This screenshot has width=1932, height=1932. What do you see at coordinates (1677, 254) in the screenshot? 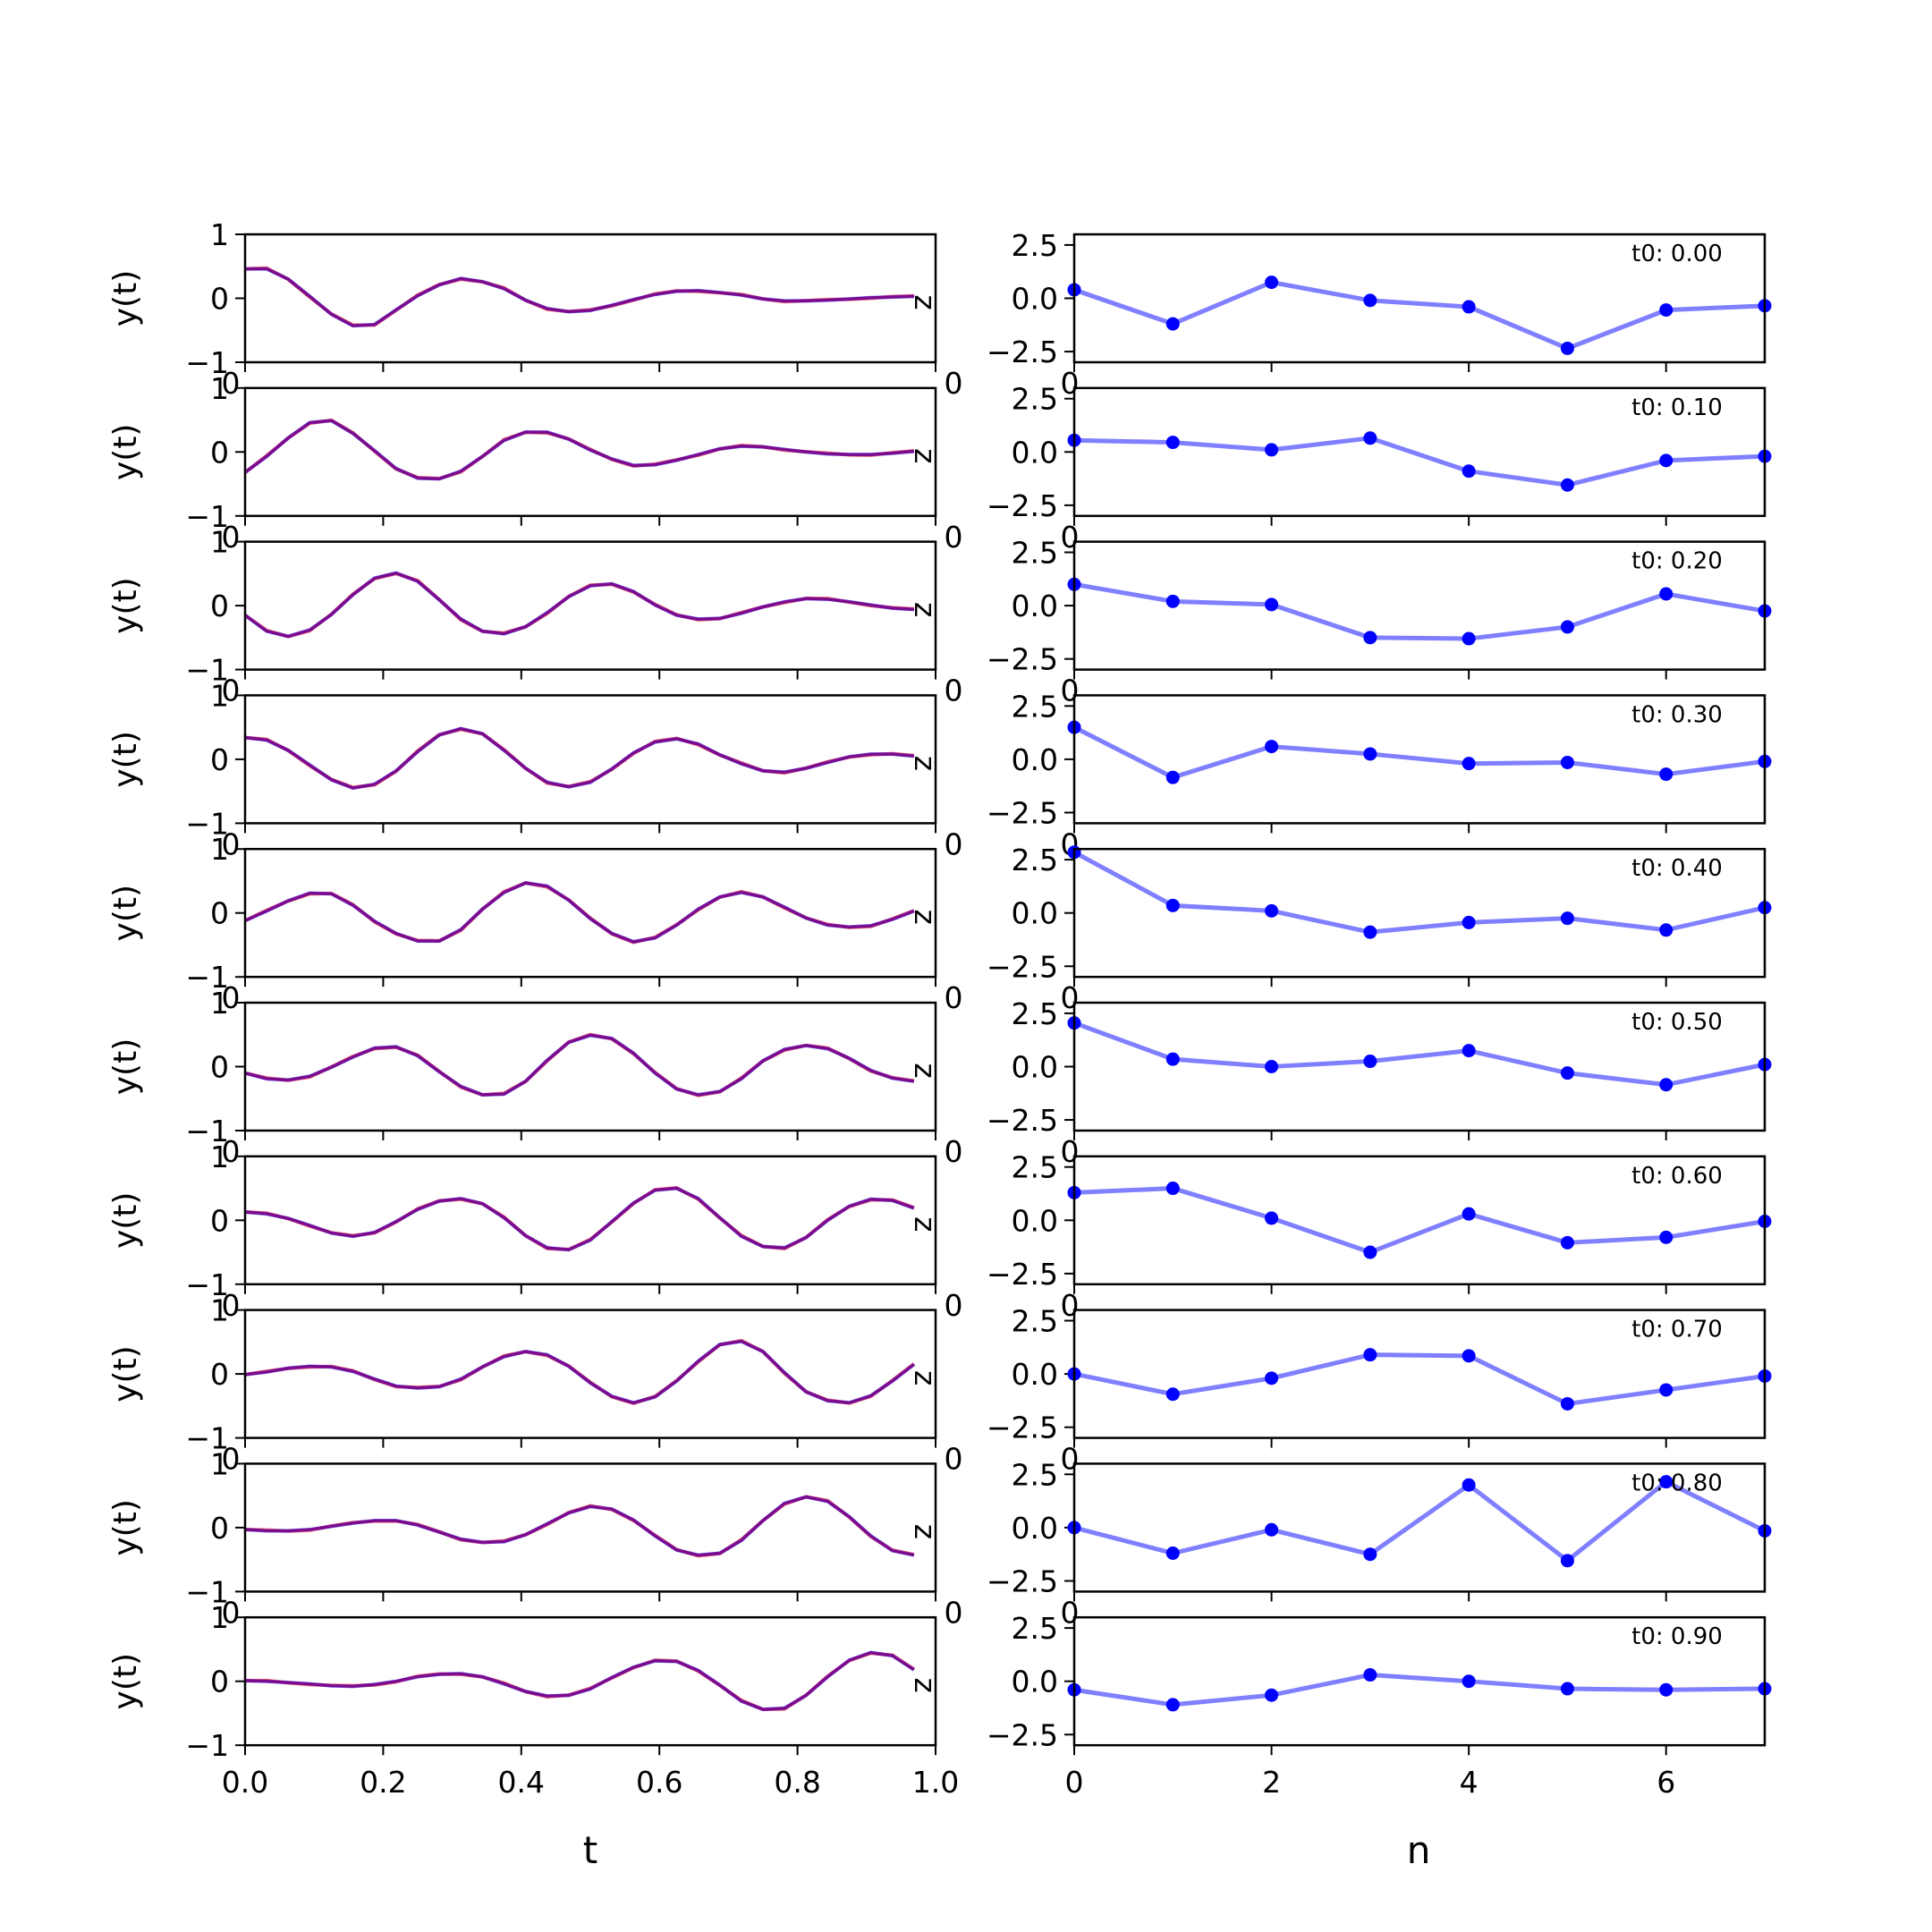
I see `panel-annotation: t0: 0.00` at bounding box center [1677, 254].